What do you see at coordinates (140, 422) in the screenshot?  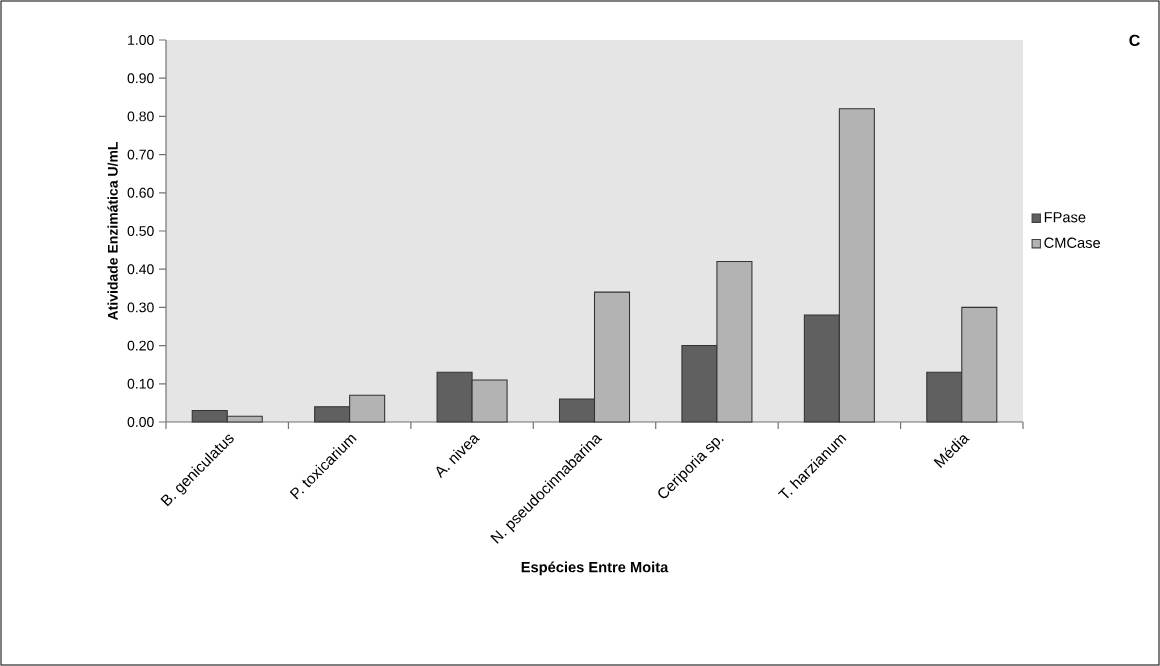 I see `y-tick-label: 0.00` at bounding box center [140, 422].